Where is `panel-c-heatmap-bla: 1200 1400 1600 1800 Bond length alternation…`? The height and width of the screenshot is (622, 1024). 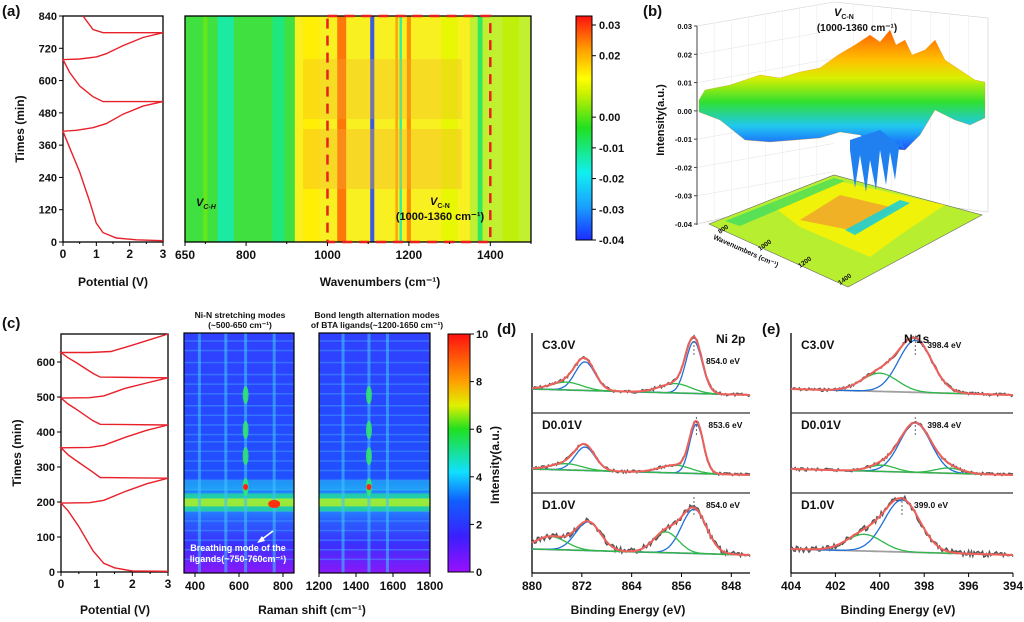
panel-c-heatmap-bla: 1200 1400 1600 1800 Bond length alternation… is located at coordinates (351, 463).